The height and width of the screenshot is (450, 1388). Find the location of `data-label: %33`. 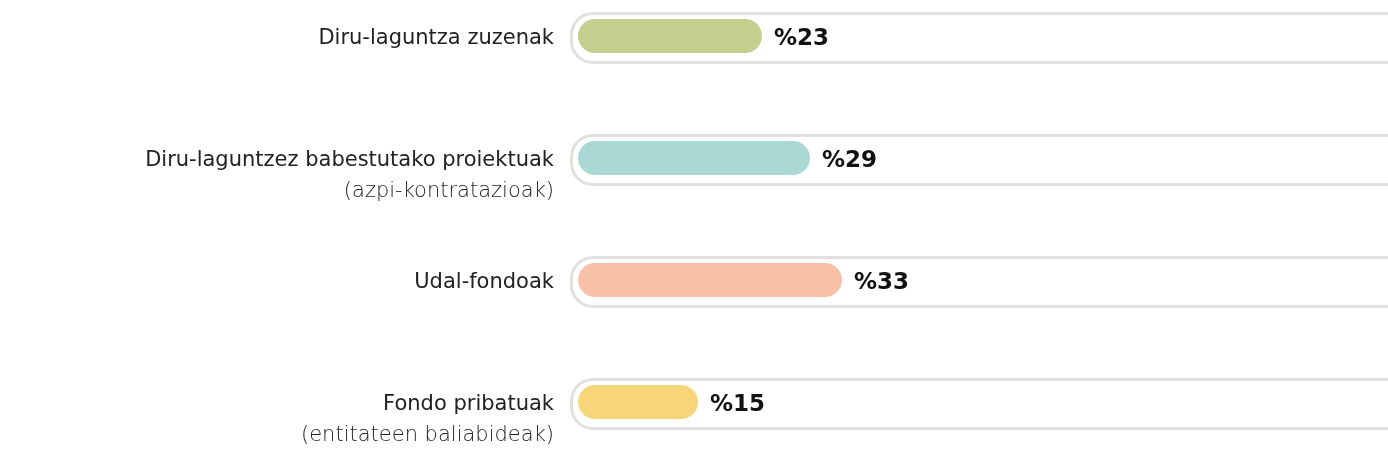

data-label: %33 is located at coordinates (882, 281).